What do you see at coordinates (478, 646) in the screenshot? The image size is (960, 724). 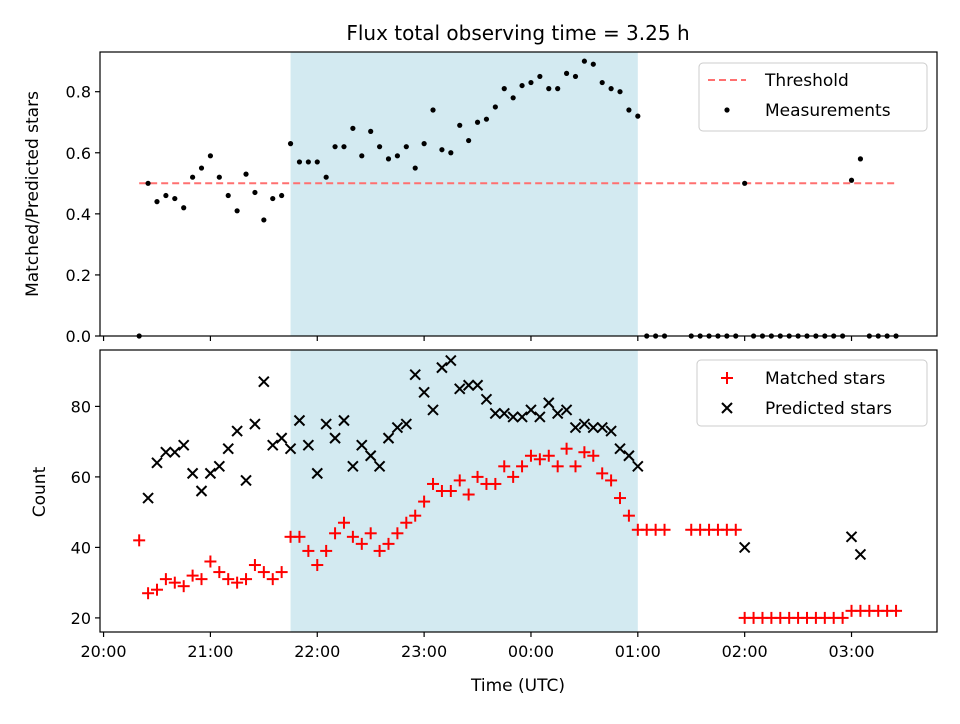 I see `count-x-ticks: 20:00 21:00 22:00 23:00 00:00 01:00 02:00 03:00` at bounding box center [478, 646].